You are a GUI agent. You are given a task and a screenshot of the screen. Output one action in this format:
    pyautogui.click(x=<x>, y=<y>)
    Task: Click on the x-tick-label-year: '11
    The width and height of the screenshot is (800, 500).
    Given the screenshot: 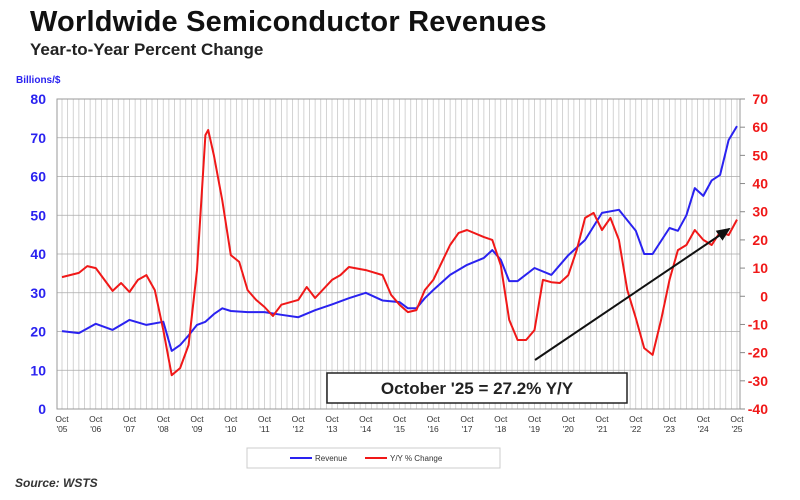 What is the action you would take?
    pyautogui.click(x=264, y=429)
    